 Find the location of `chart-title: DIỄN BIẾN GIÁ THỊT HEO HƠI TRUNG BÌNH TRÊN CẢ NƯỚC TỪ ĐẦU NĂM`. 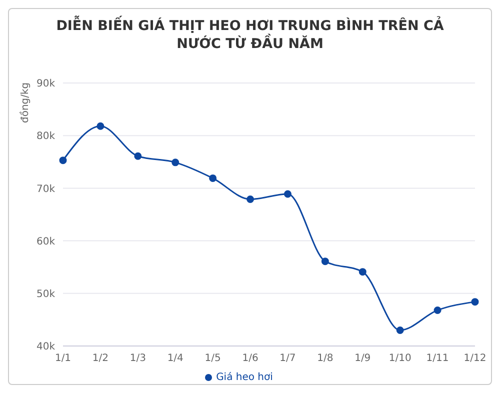

chart-title: DIỄN BIẾN GIÁ THỊT HEO HƠI TRUNG BÌNH TRÊN CẢ NƯỚC TỪ ĐẦU NĂM is located at coordinates (250, 34).